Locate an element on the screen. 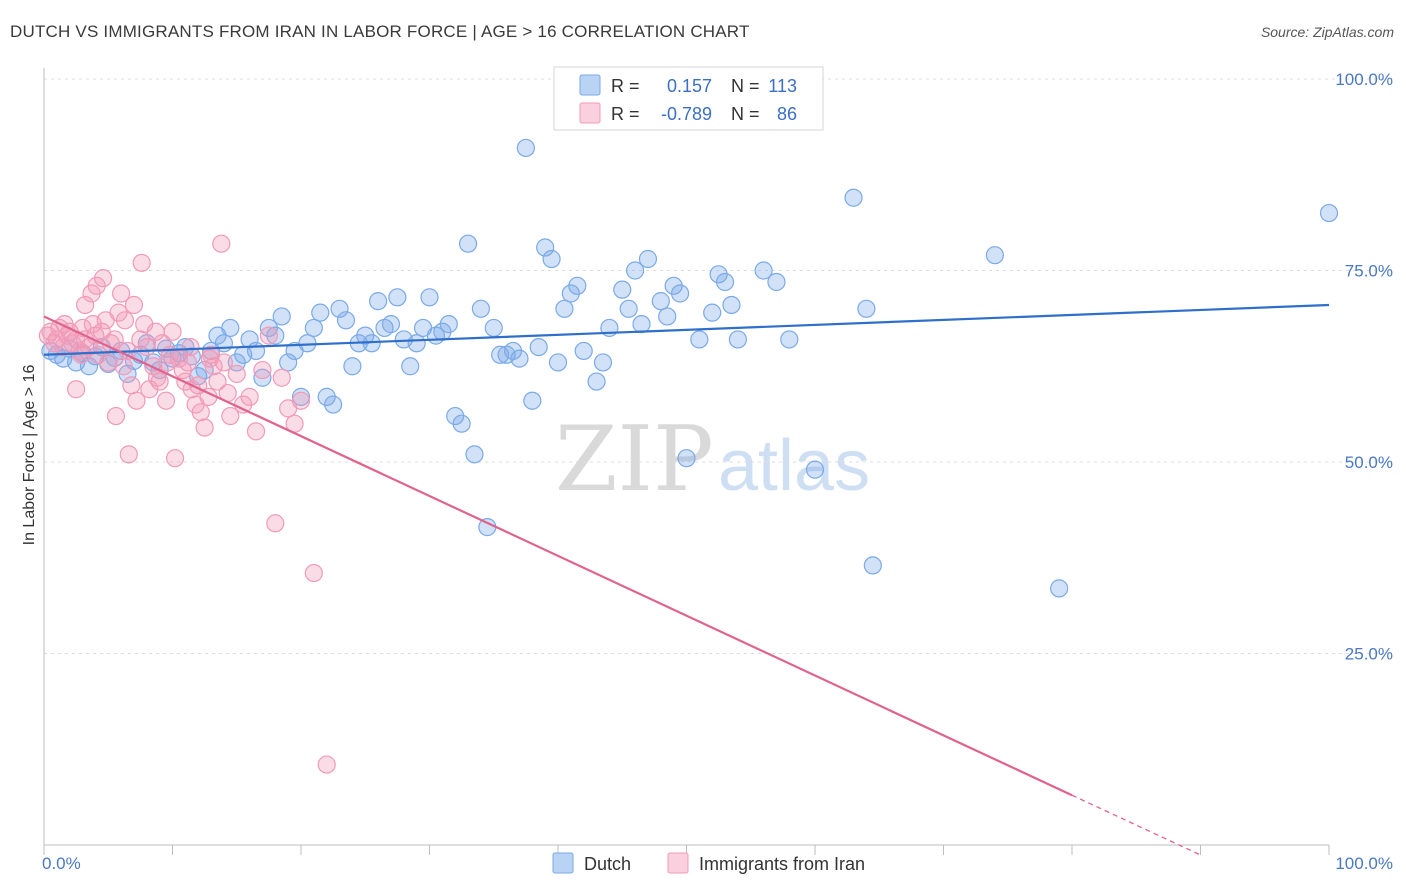 The image size is (1406, 892). y-tick-labels: 25.0% 50.0% 75.0% 100.0% is located at coordinates (1364, 367).